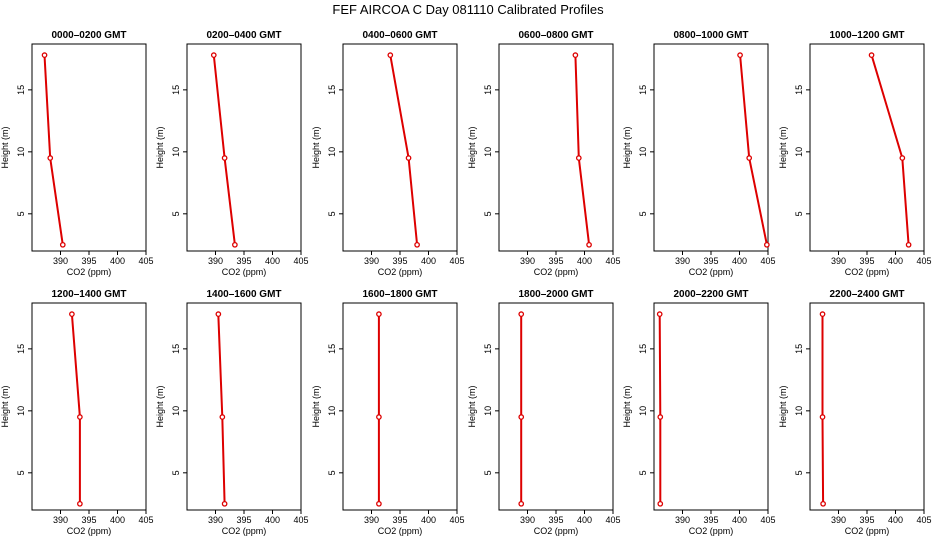 The image size is (936, 540). I want to click on panel-4-plot-frame, so click(556, 147).